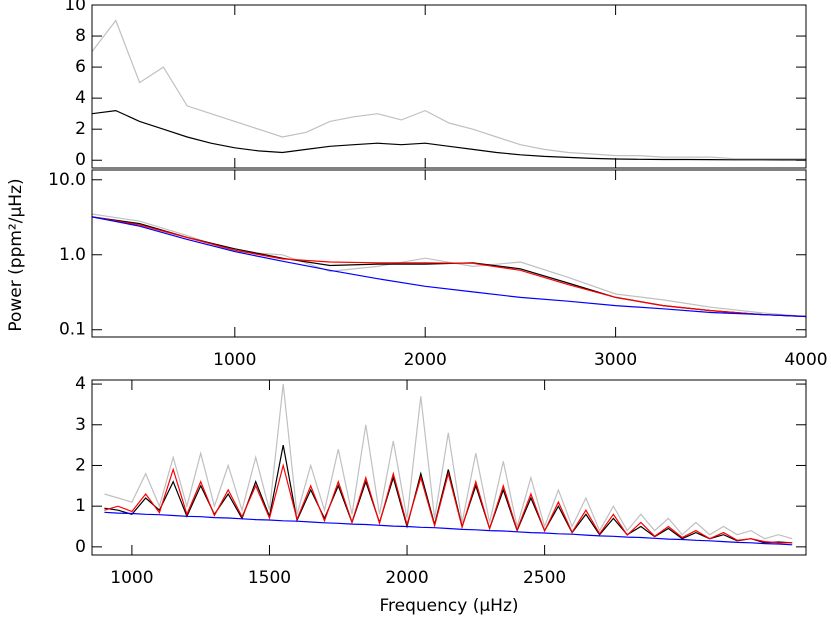 The width and height of the screenshot is (831, 619). Describe the element at coordinates (615, 360) in the screenshot. I see `x-tick-label: 3000` at that location.